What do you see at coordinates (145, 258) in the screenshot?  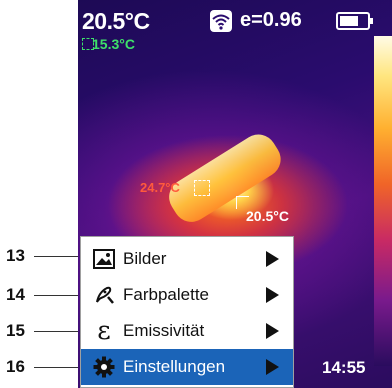 I see `menu-item-label: Bilder` at bounding box center [145, 258].